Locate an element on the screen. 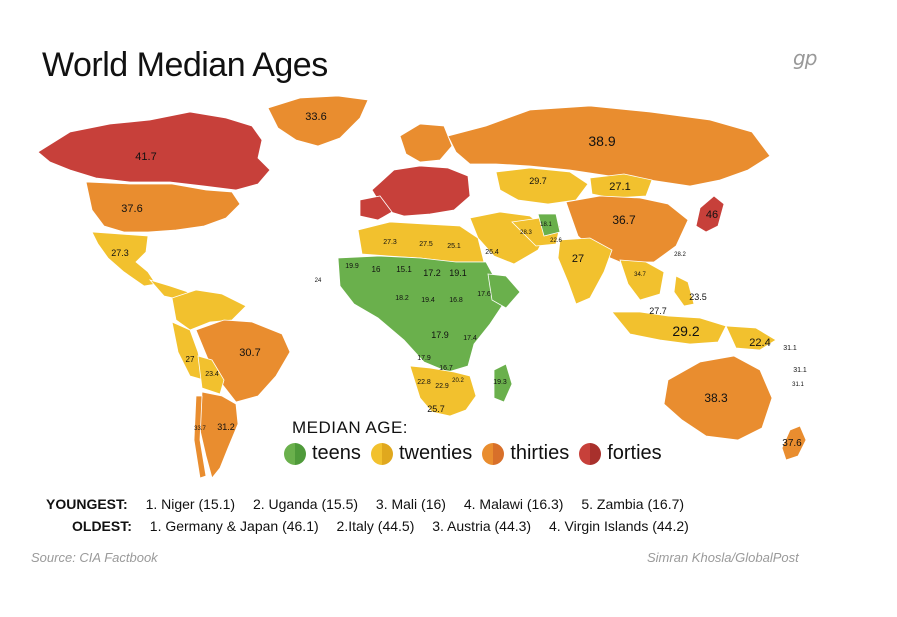 Image resolution: width=897 pixels, height=617 pixels. map-value-bolivia: 23.4 is located at coordinates (212, 374).